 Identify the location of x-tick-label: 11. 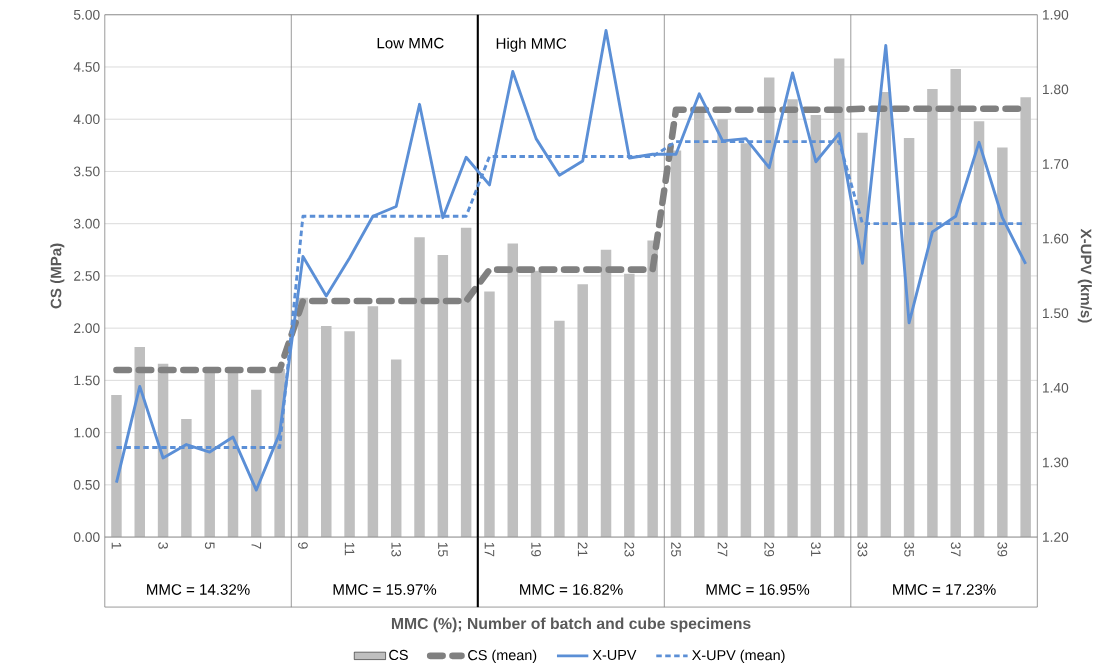
(349, 549).